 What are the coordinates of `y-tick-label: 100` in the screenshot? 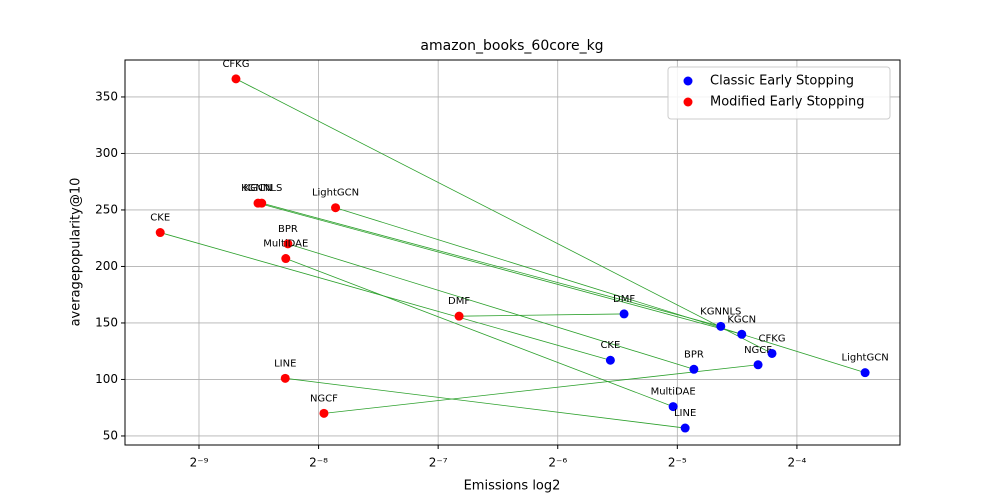 It's located at (106, 379).